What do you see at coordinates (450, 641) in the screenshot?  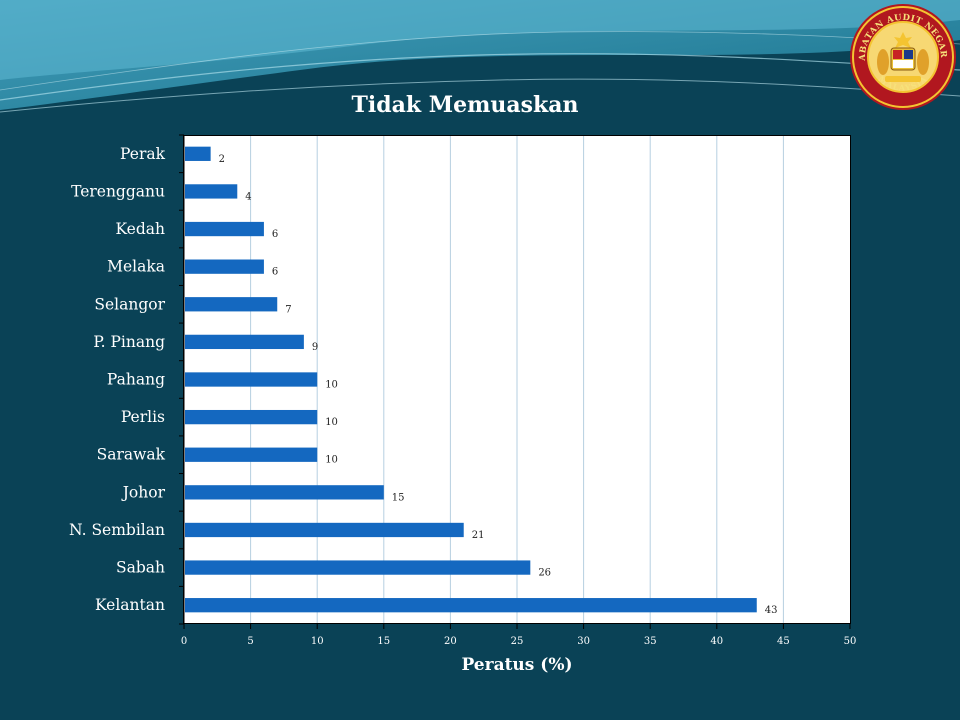 I see `x-tick-label: 20` at bounding box center [450, 641].